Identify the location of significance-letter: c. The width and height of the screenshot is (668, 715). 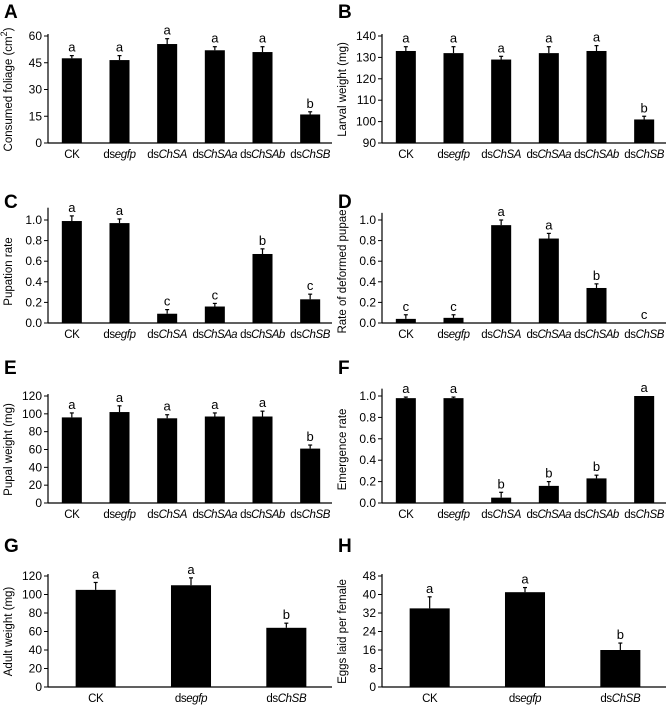
(453, 306).